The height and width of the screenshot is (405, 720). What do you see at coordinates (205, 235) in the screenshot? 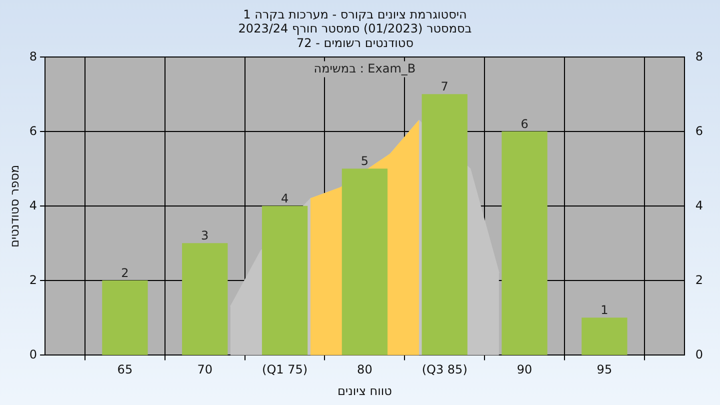
I see `data-label: 3` at bounding box center [205, 235].